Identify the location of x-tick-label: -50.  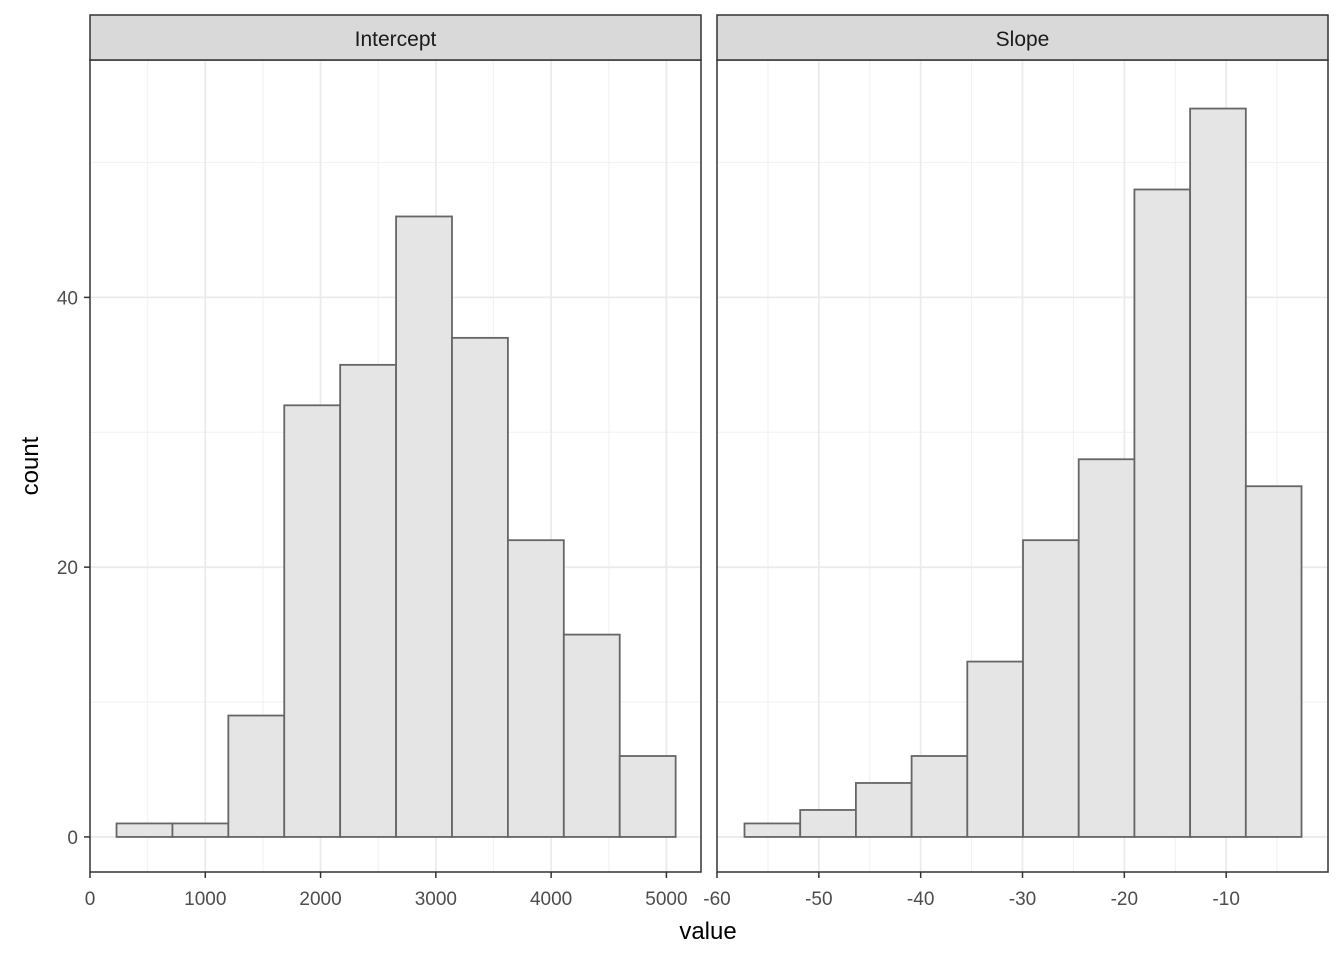
(818, 899).